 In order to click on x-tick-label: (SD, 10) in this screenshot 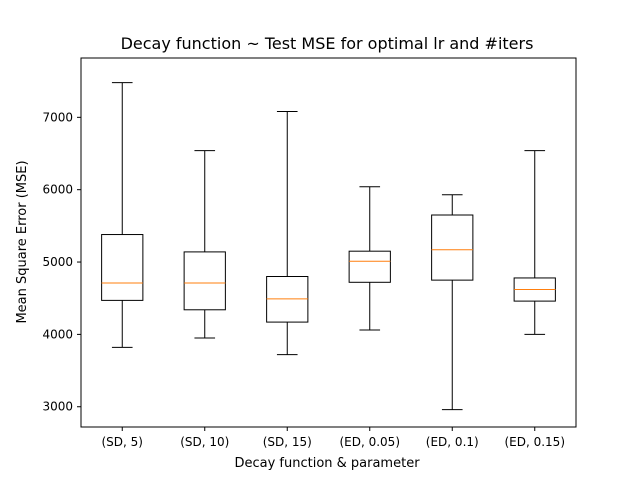, I will do `click(204, 442)`.